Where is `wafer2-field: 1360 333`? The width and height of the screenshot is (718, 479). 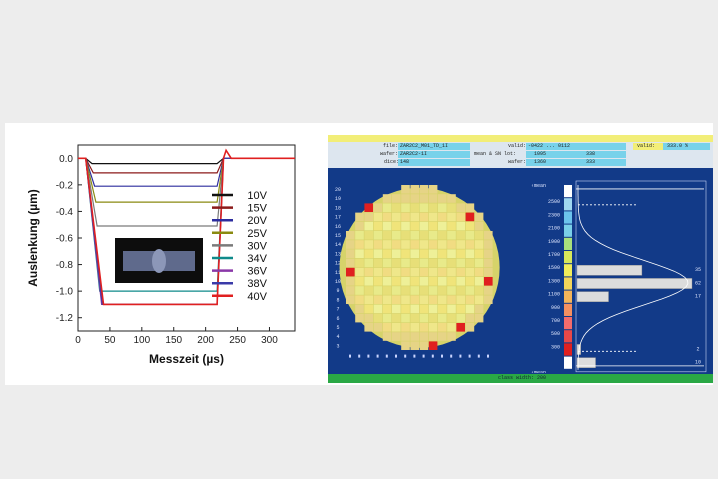 wafer2-field: 1360 333 is located at coordinates (576, 162).